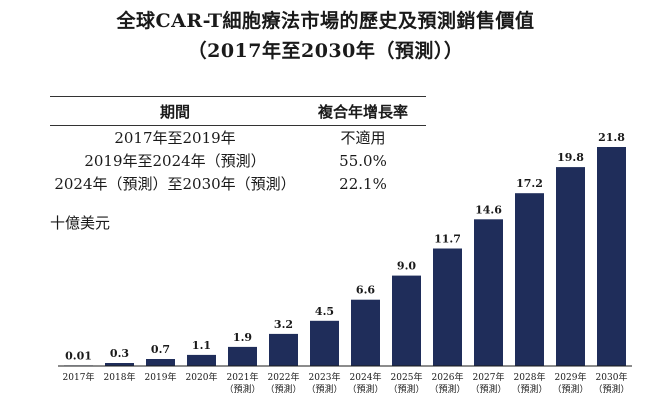  I want to click on bar-value-label: 4.5, so click(324, 311).